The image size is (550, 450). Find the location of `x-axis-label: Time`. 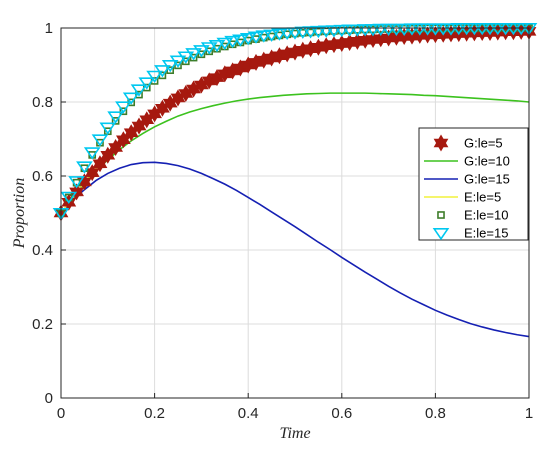

x-axis-label: Time is located at coordinates (294, 433).